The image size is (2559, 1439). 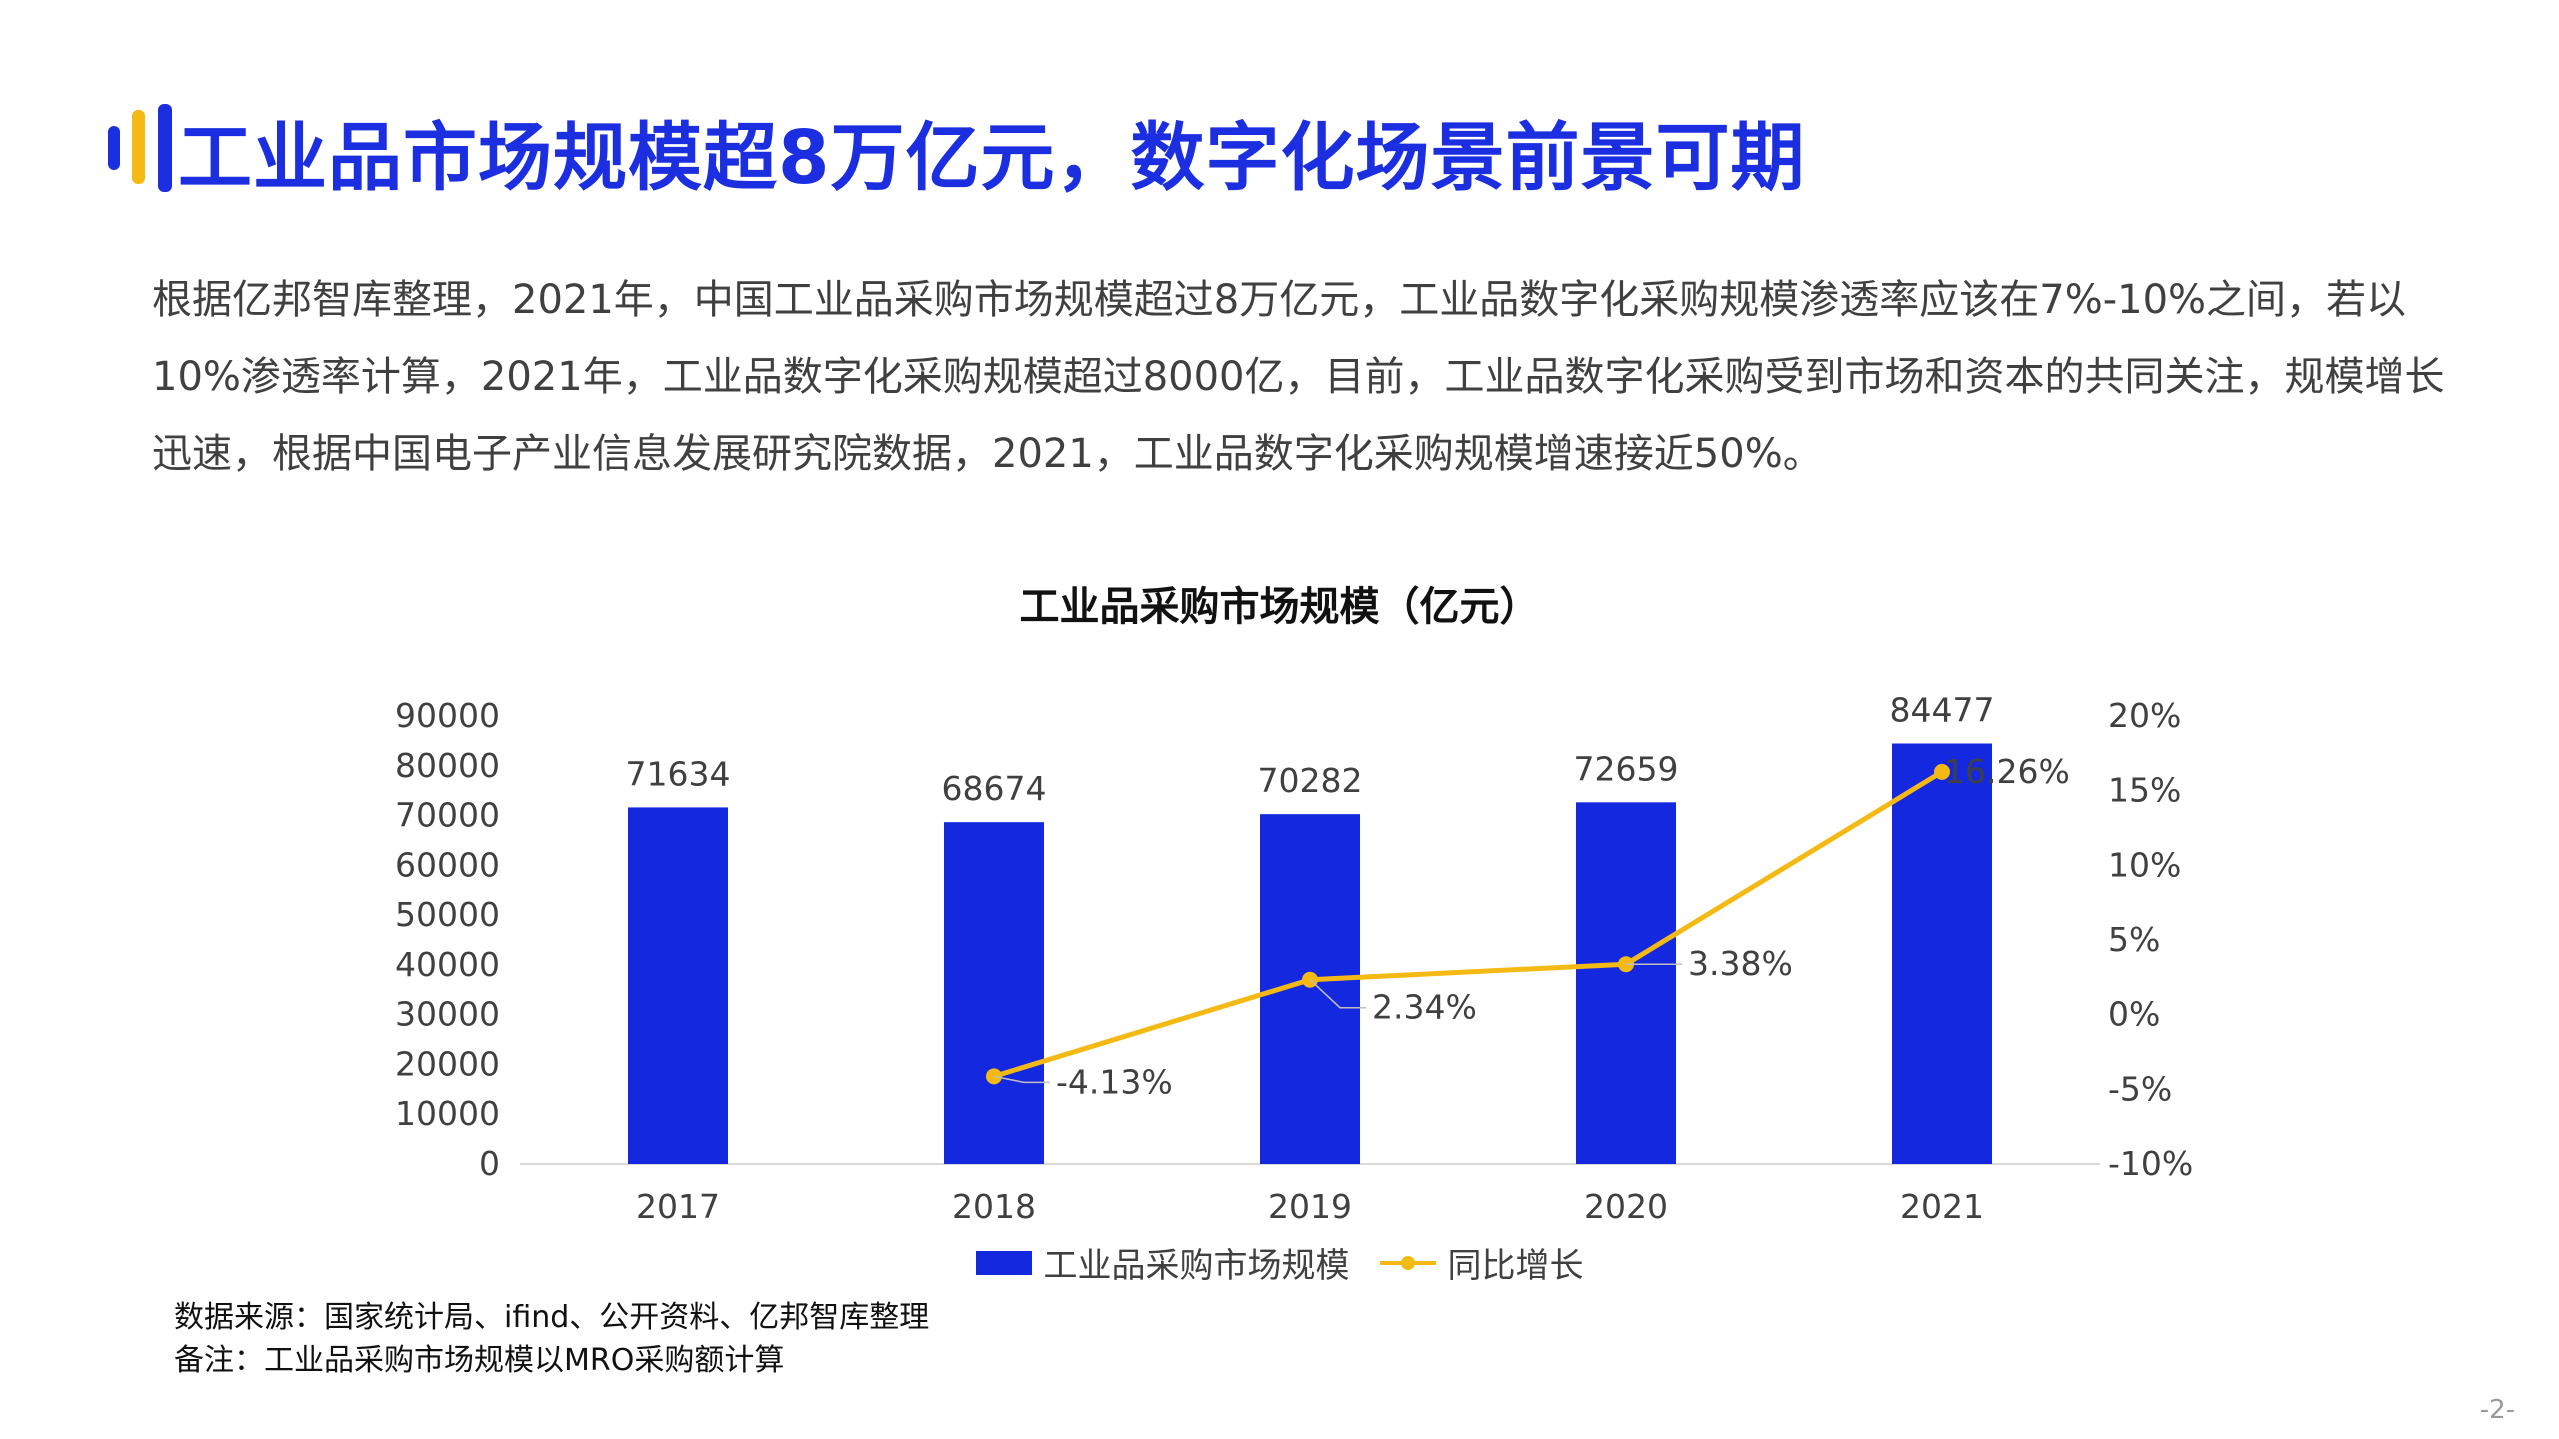 What do you see at coordinates (994, 1206) in the screenshot?
I see `x-axis-tick-label: 2018` at bounding box center [994, 1206].